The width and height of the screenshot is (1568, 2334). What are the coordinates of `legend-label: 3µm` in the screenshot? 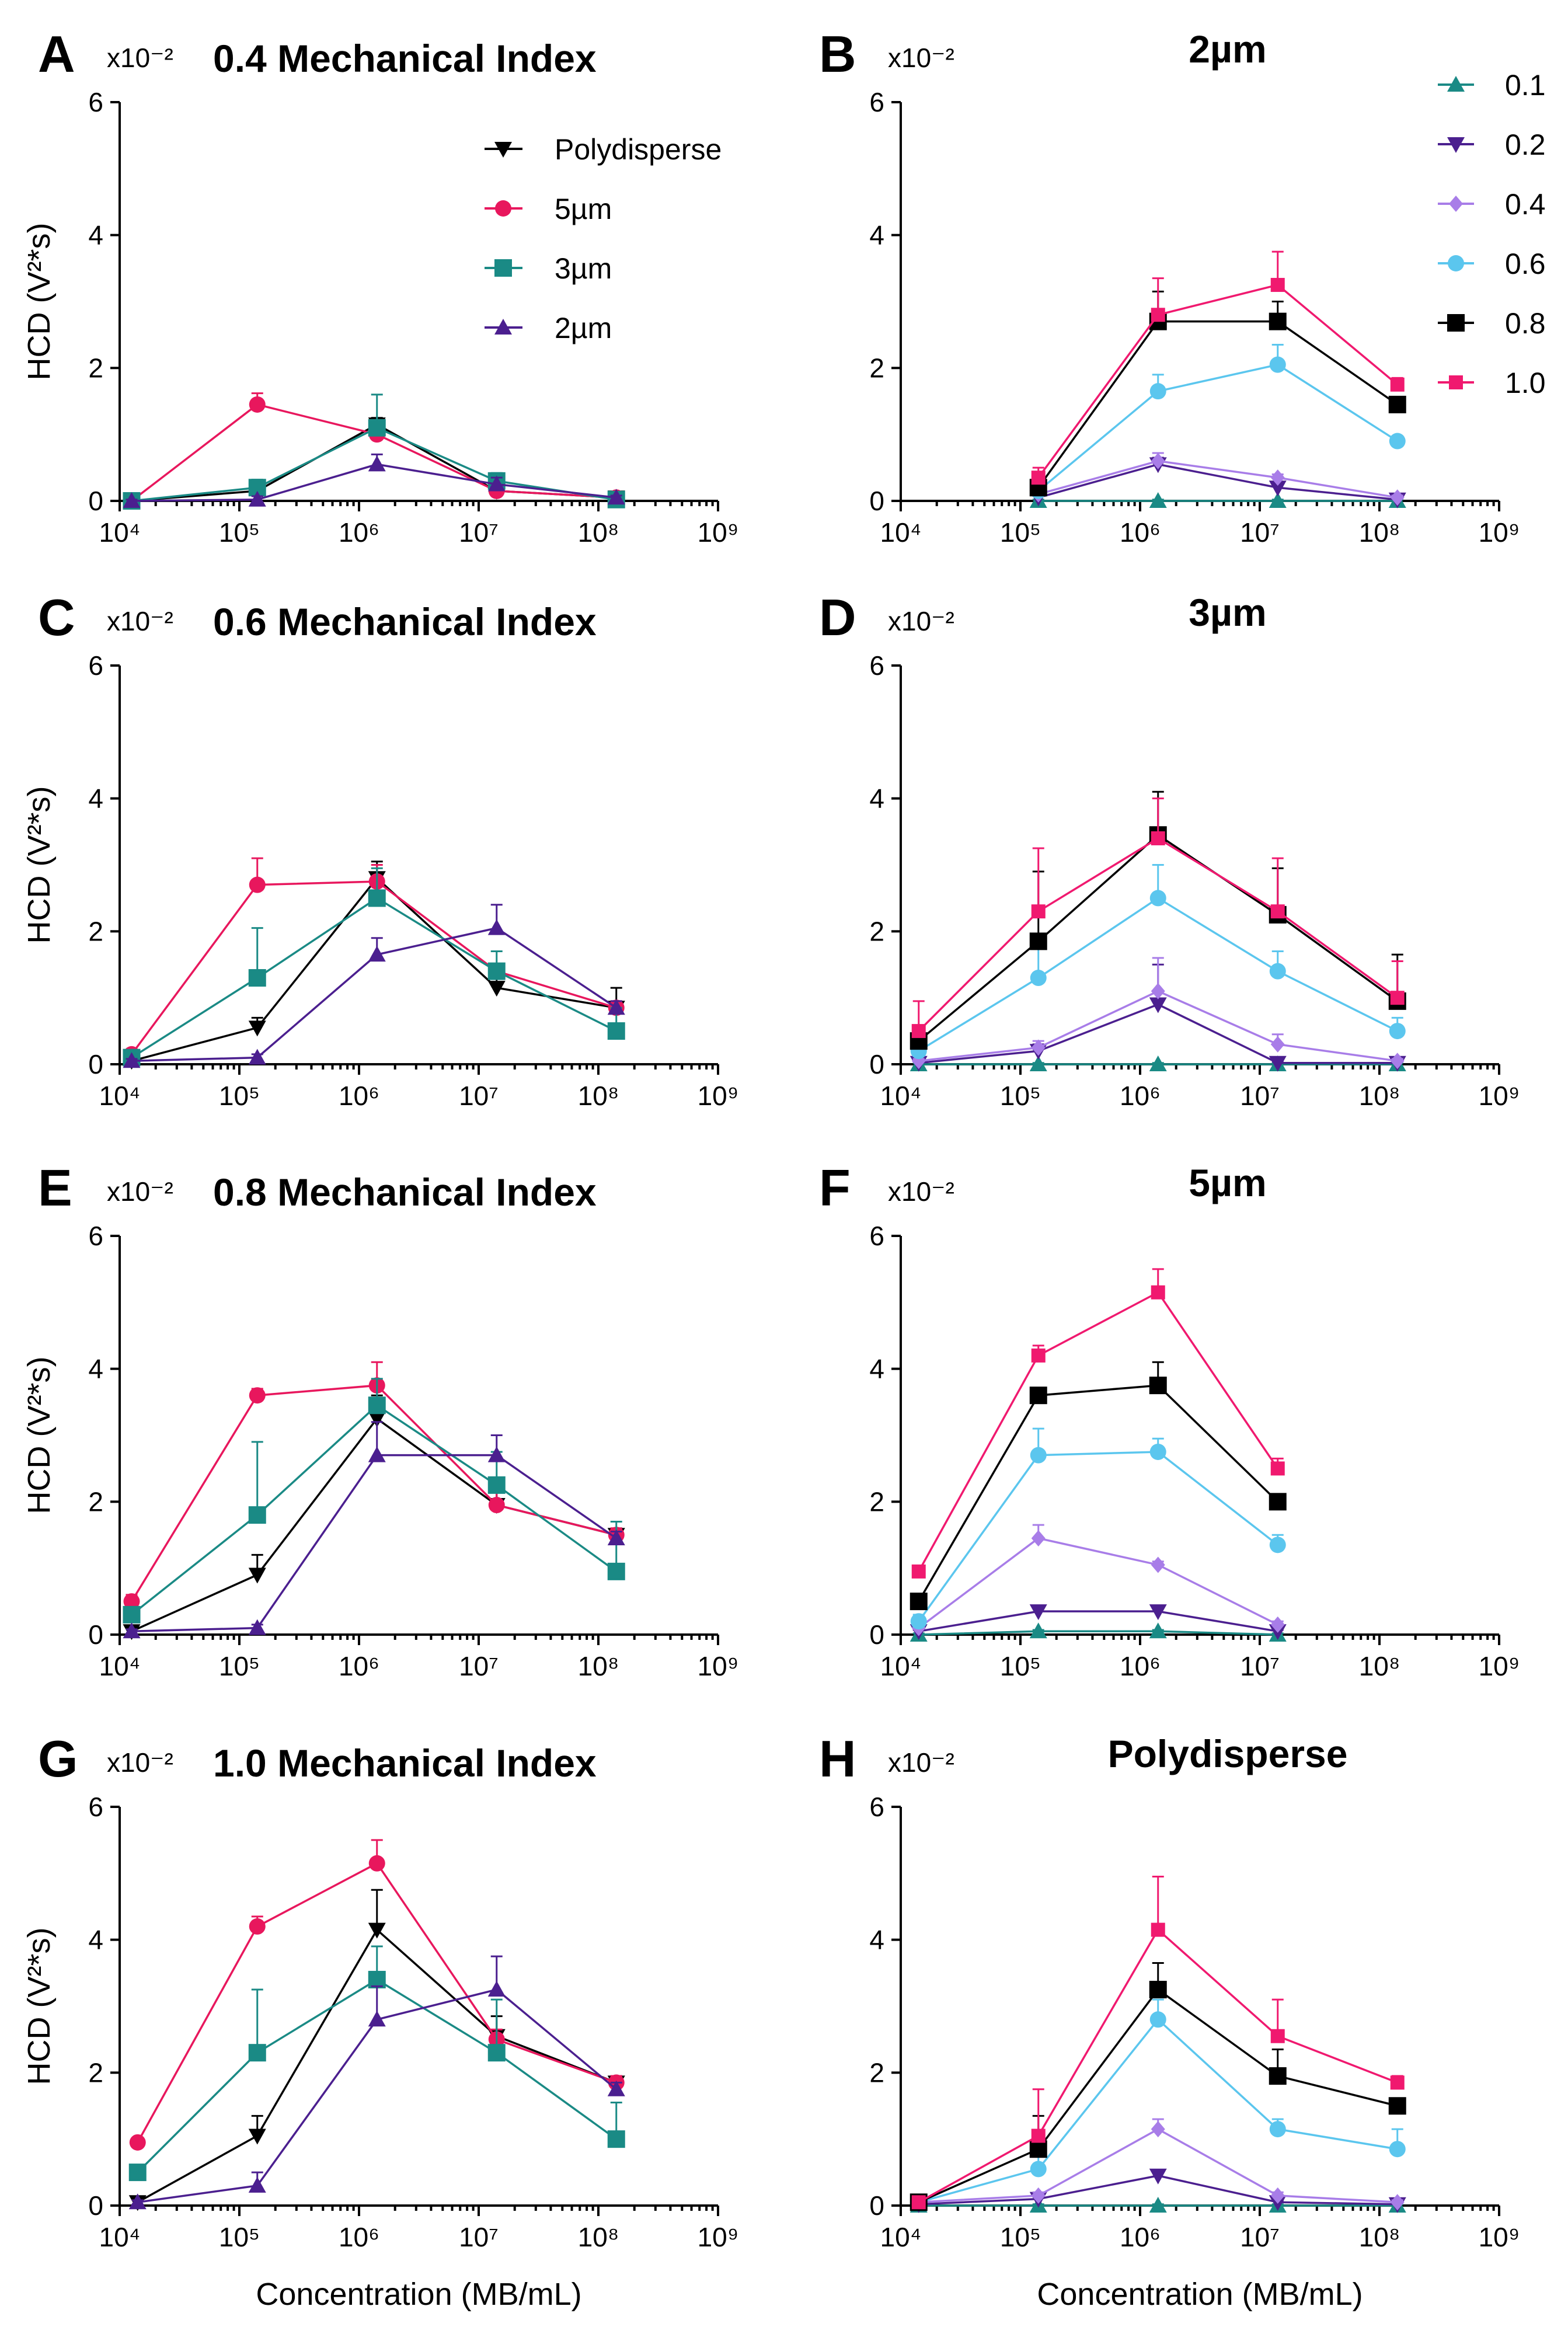 It's located at (583, 268).